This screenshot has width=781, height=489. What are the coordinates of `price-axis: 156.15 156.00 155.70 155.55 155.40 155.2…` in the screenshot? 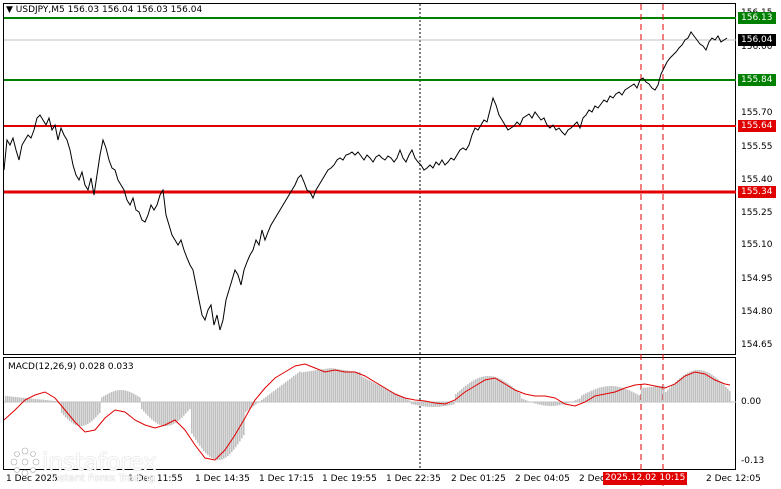 It's located at (759, 178).